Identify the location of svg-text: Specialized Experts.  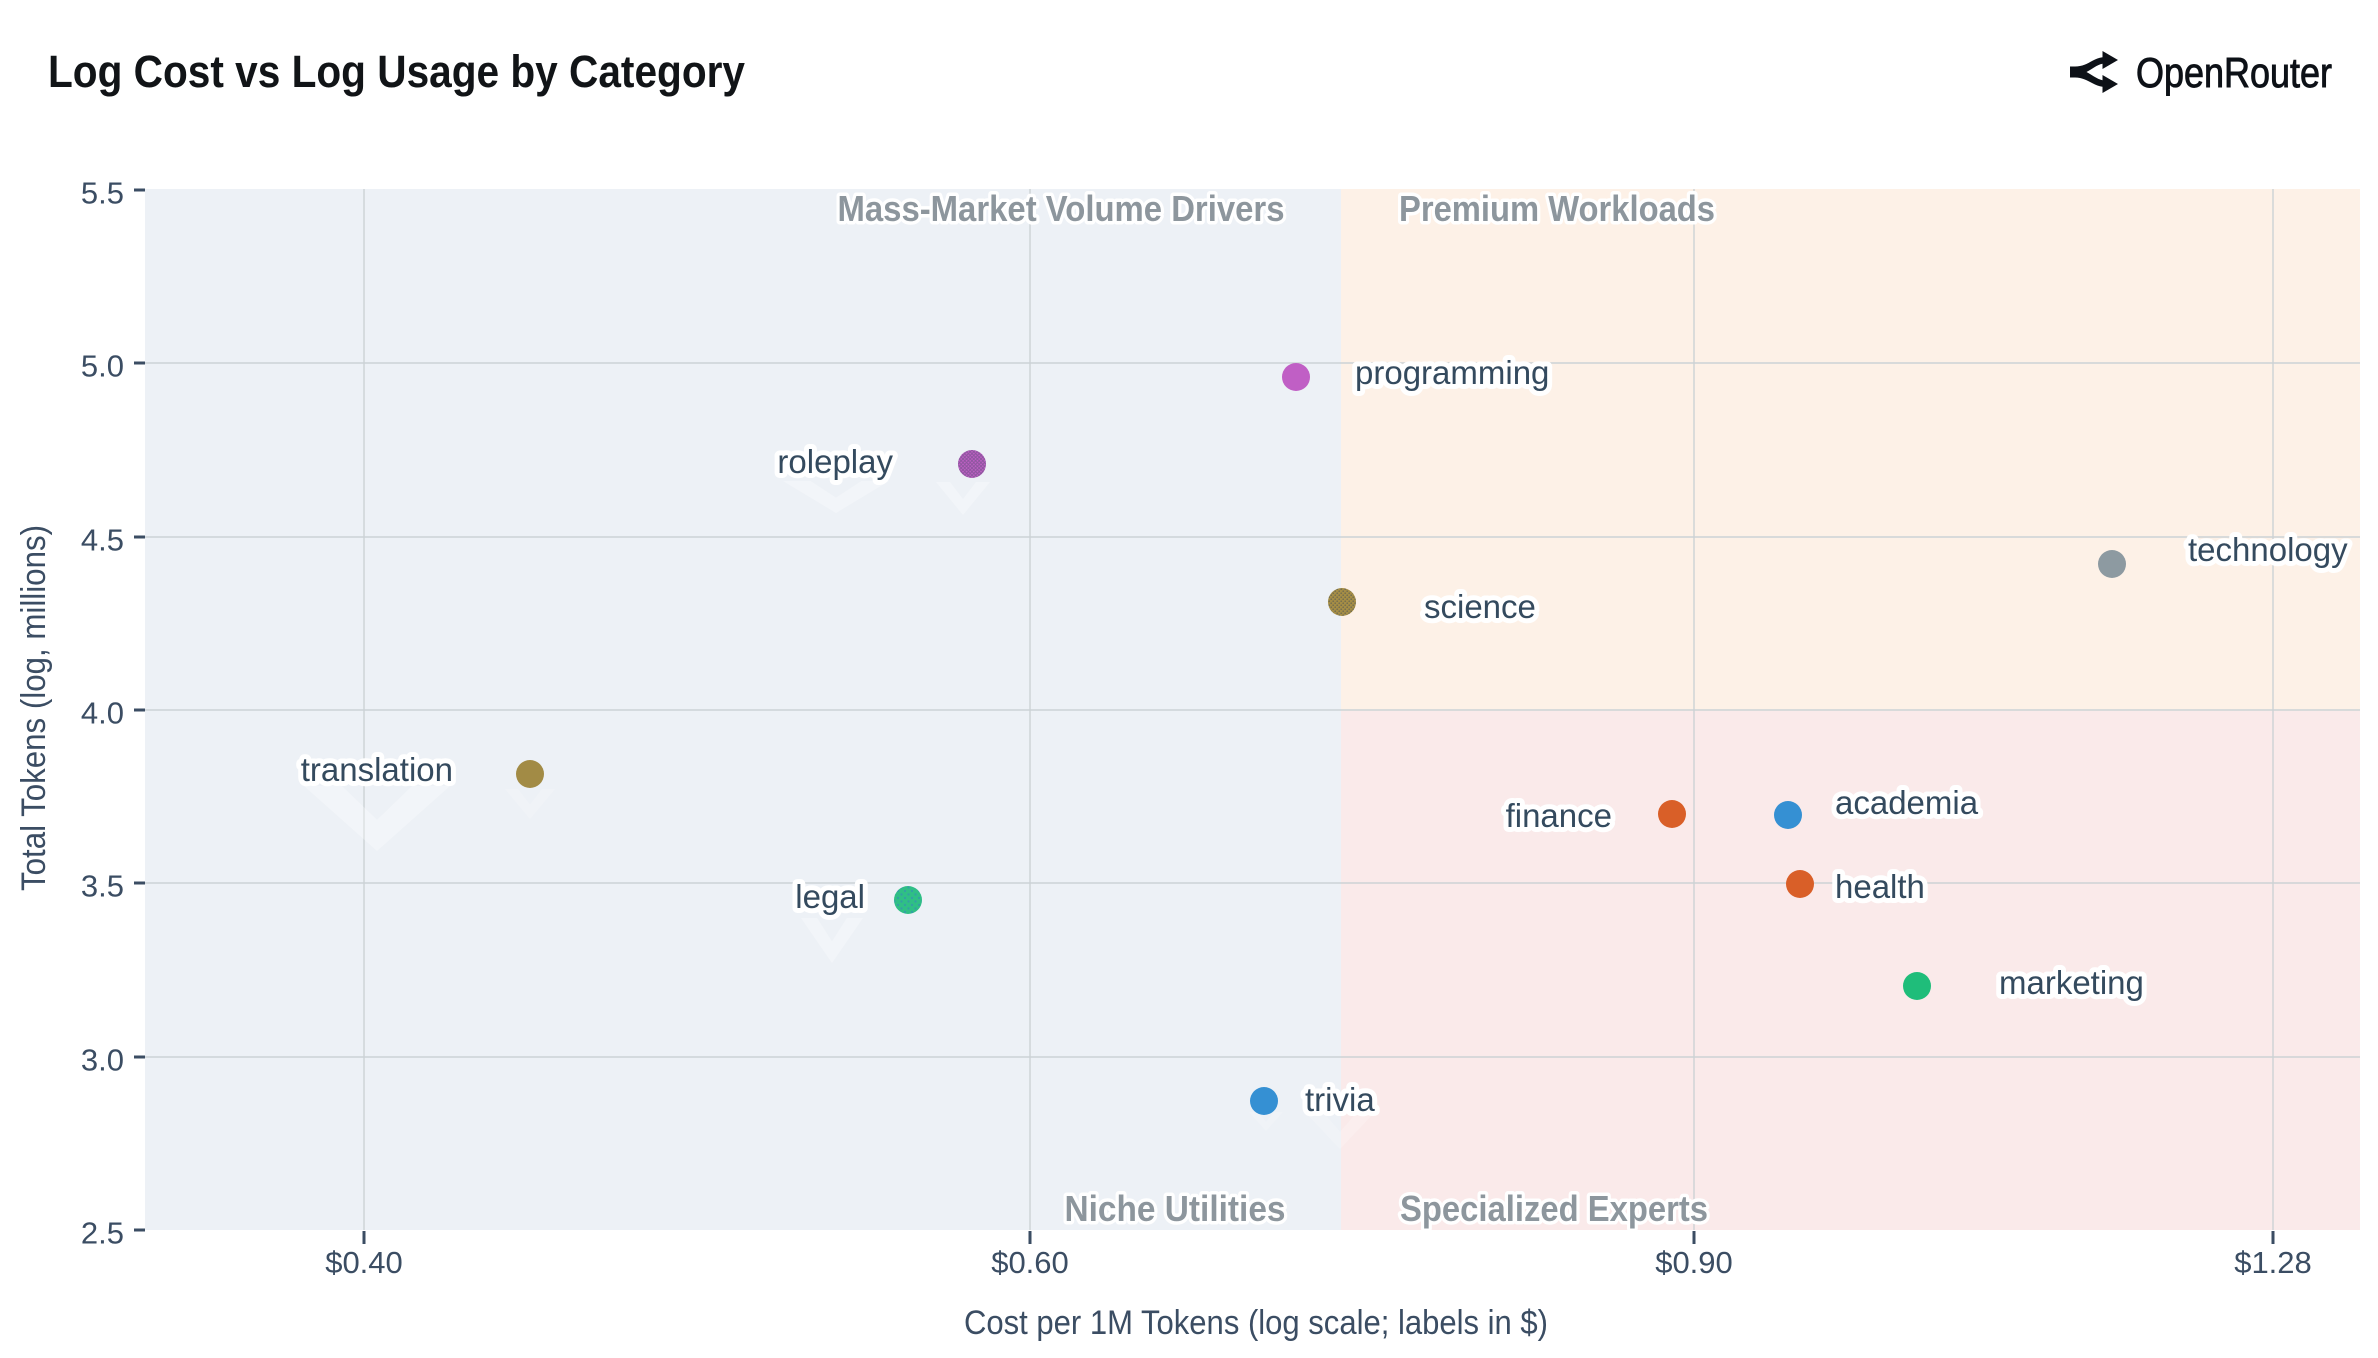
(1554, 1208).